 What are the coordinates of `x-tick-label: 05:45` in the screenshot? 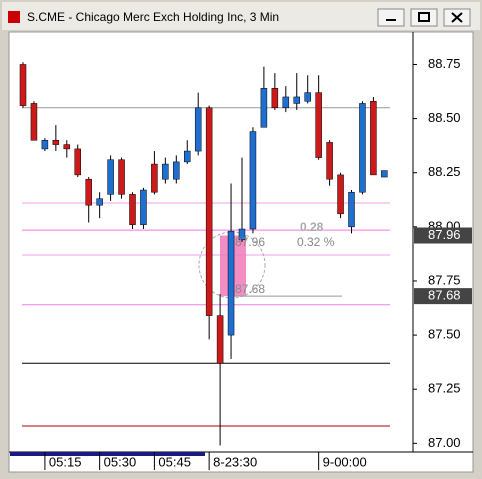 It's located at (174, 461).